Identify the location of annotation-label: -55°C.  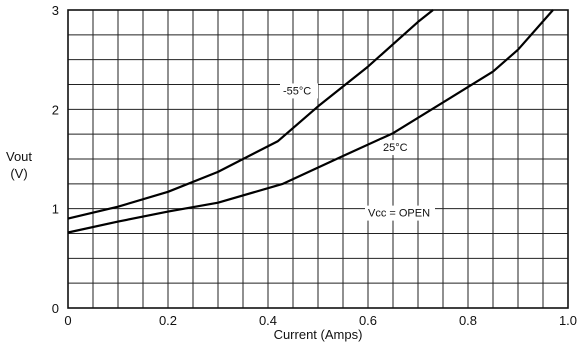
(297, 91).